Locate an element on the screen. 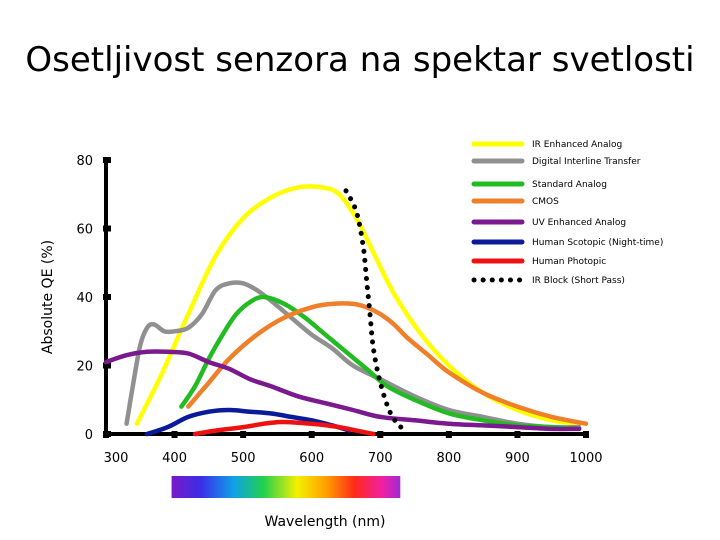  x-tick-label: 400 is located at coordinates (174, 458).